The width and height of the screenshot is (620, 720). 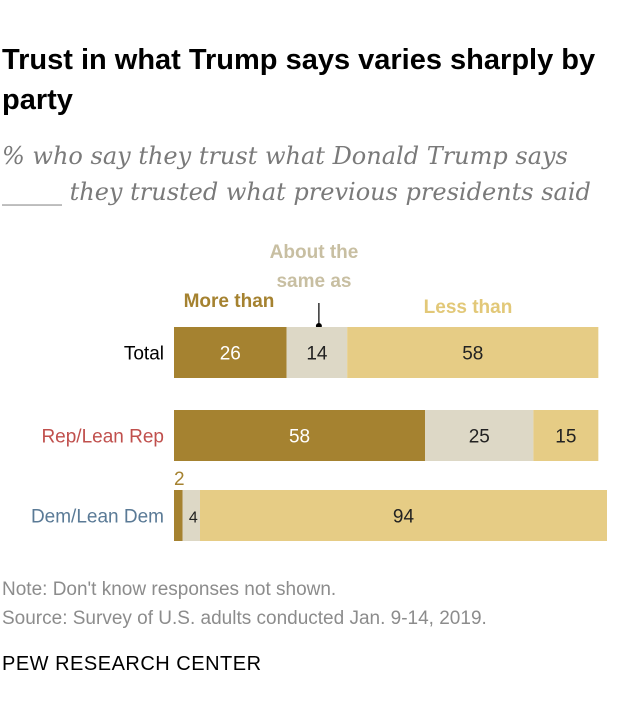 I want to click on chart-note: Note: Don't know responses not shown., so click(x=169, y=589).